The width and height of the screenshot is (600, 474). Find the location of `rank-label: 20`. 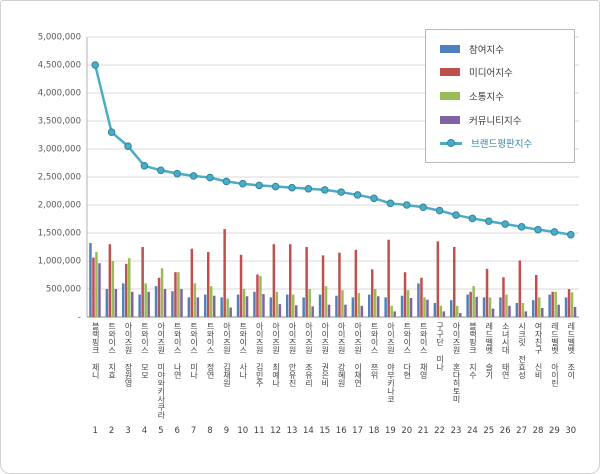

rank-label: 20 is located at coordinates (406, 431).